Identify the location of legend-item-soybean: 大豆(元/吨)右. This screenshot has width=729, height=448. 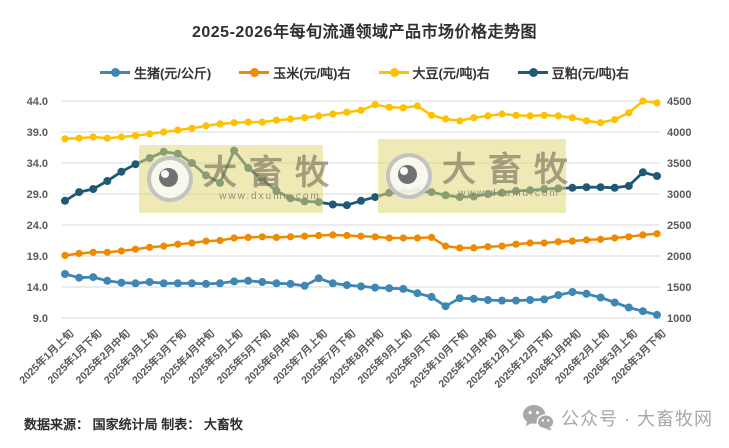
(434, 72).